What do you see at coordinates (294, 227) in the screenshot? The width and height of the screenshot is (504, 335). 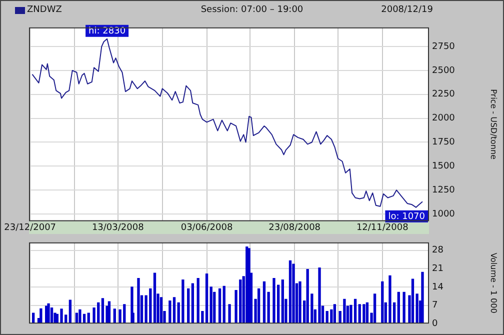 I see `x-tick-label: 23/08/2008` at bounding box center [294, 227].